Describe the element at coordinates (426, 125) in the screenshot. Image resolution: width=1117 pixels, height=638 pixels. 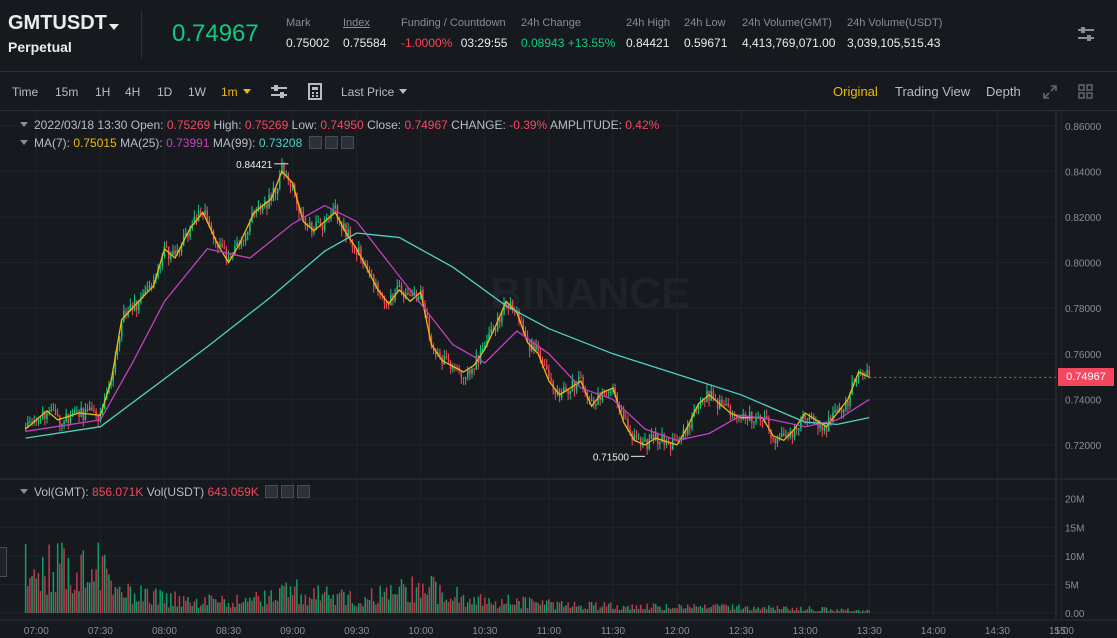
I see `legend-close: 0.74967` at that location.